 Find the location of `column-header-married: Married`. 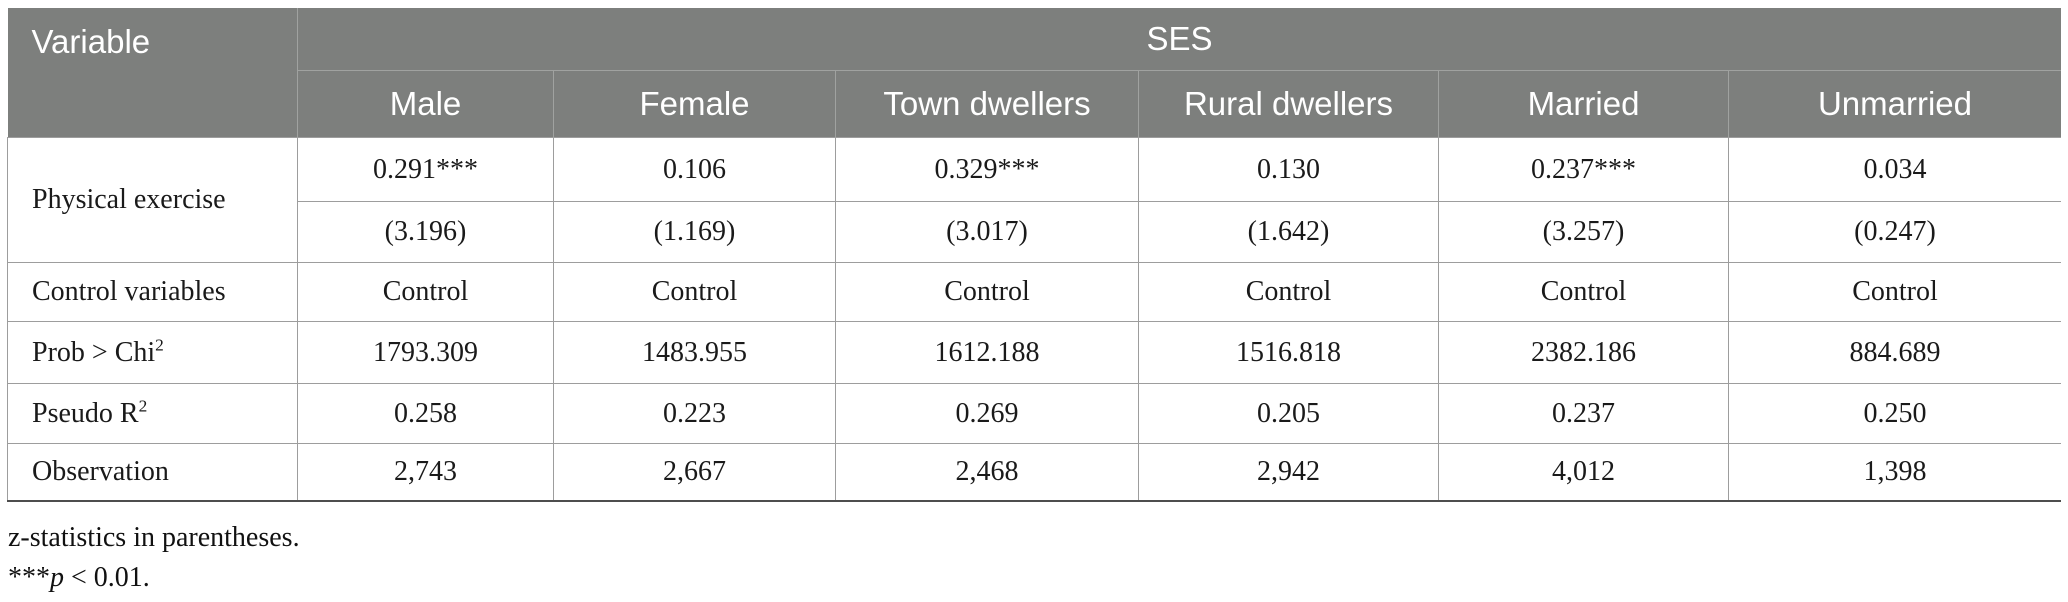

column-header-married: Married is located at coordinates (1583, 104).